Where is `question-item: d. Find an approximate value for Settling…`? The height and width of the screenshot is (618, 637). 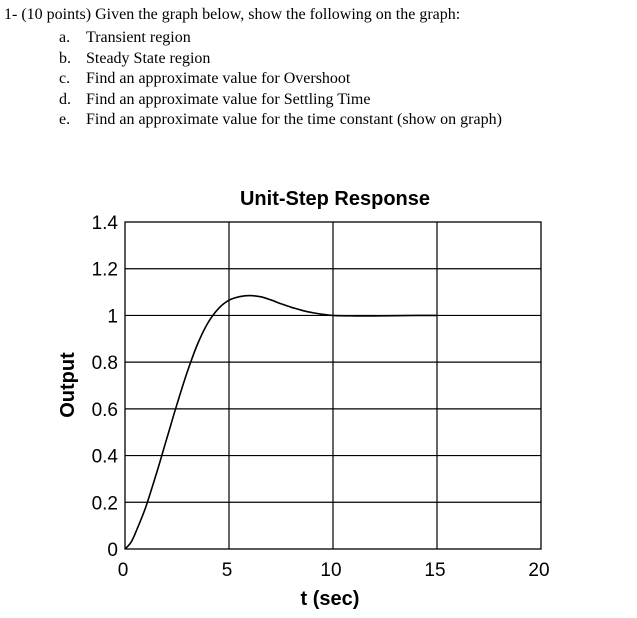 question-item: d. Find an approximate value for Settling… is located at coordinates (253, 100).